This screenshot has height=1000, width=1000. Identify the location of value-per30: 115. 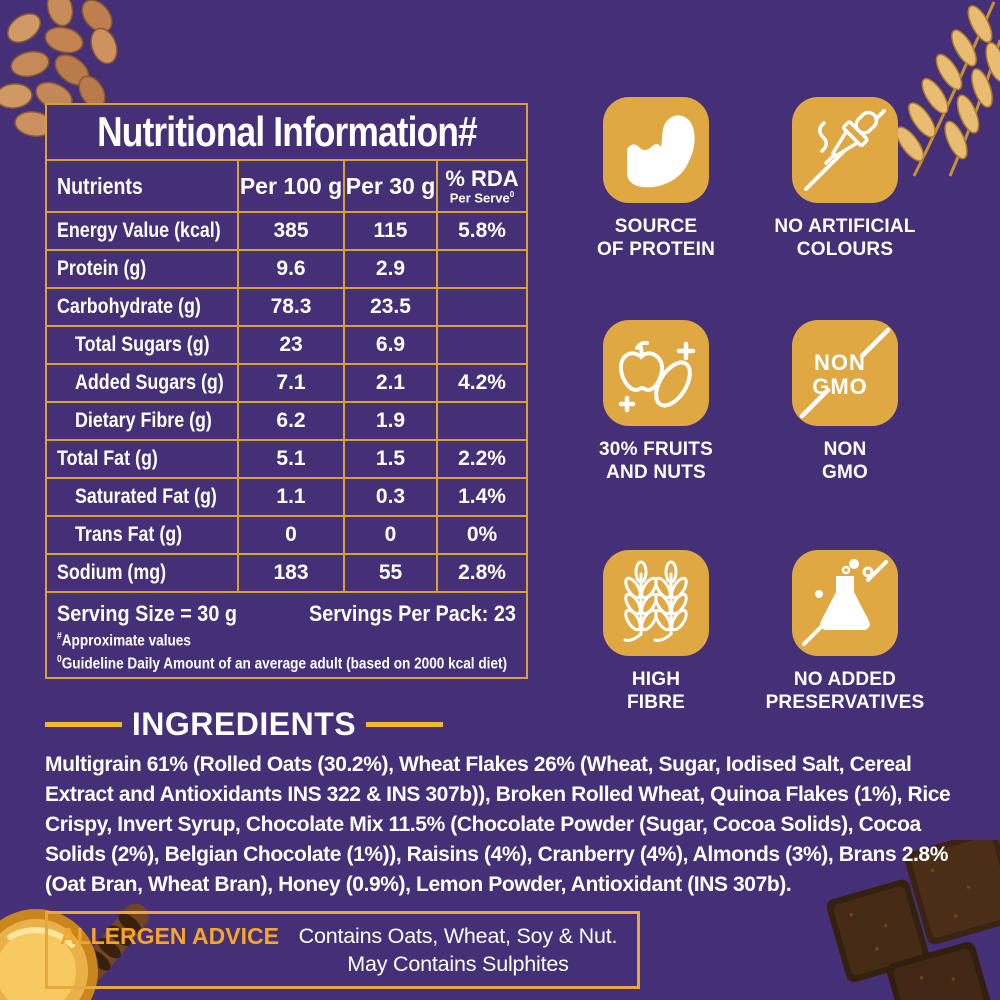
(390, 231).